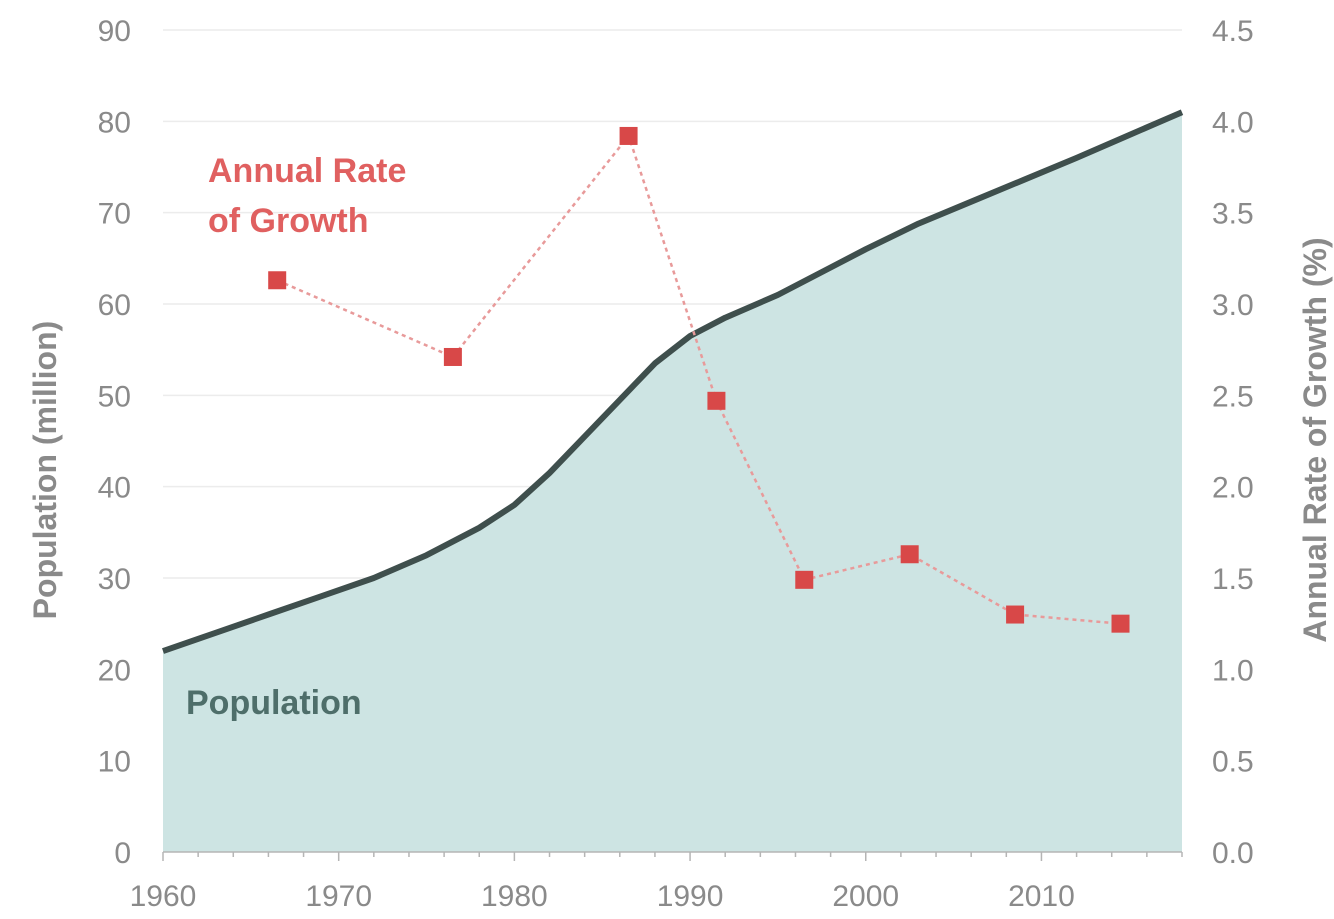 The width and height of the screenshot is (1334, 919). Describe the element at coordinates (690, 896) in the screenshot. I see `x-tick-label-1990: 1990` at that location.